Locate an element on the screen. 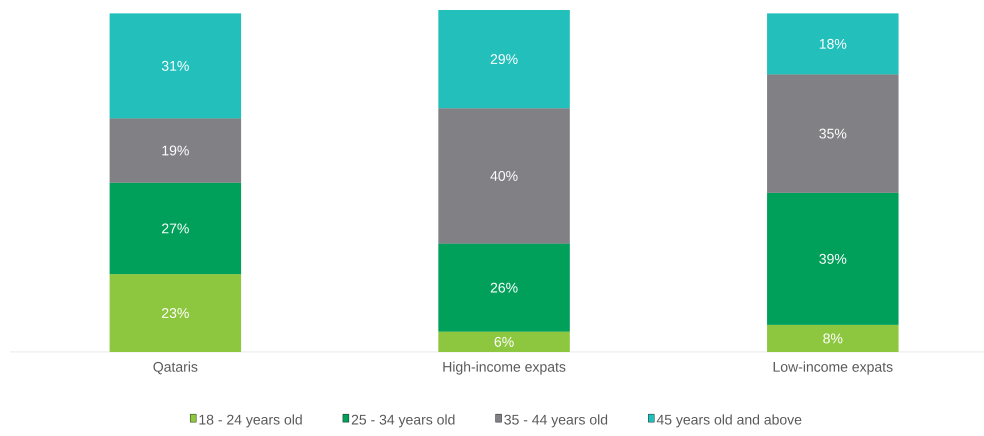  x-tick-label: High-income expats is located at coordinates (504, 368).